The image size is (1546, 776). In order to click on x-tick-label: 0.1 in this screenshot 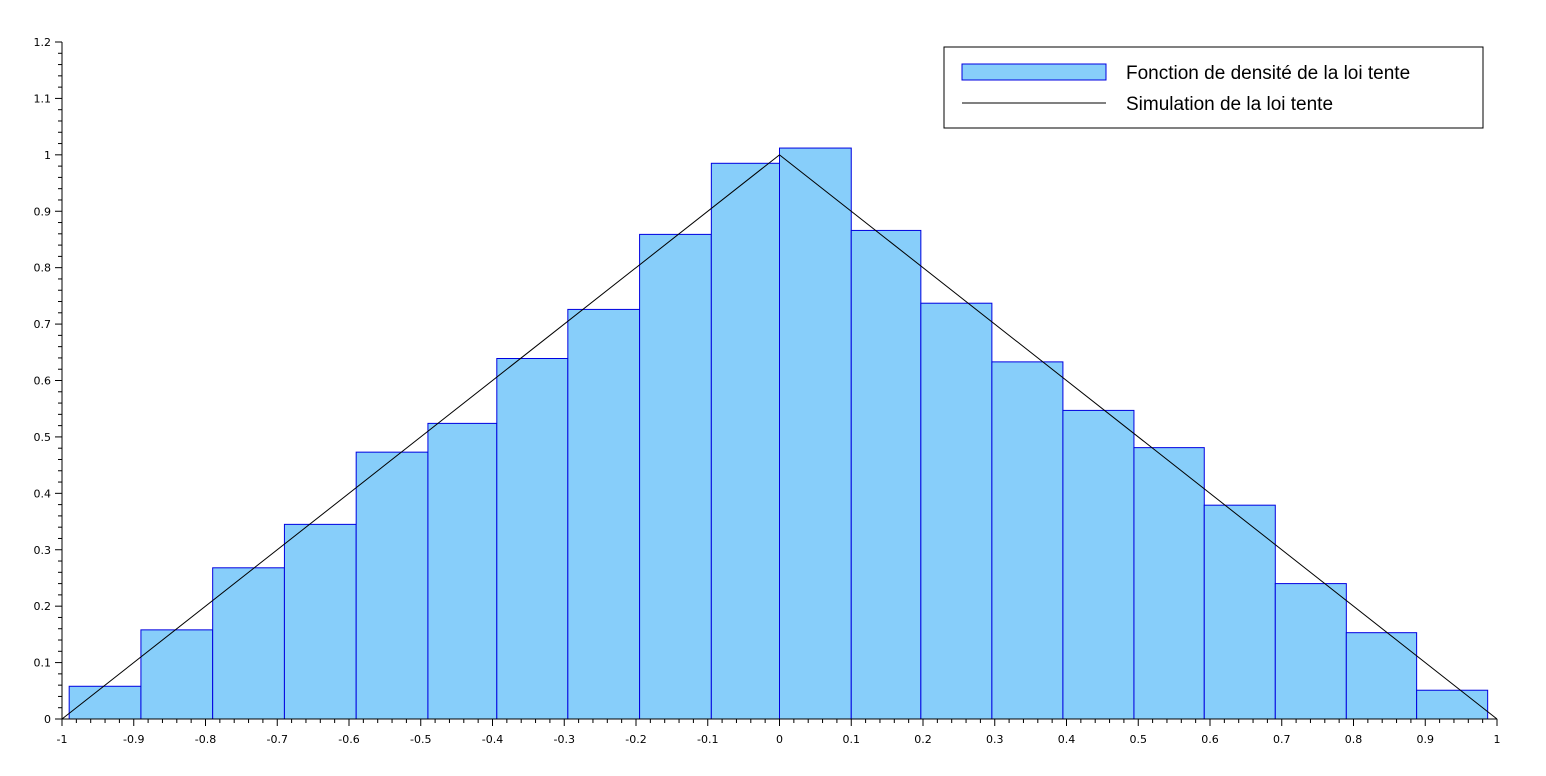, I will do `click(852, 739)`.